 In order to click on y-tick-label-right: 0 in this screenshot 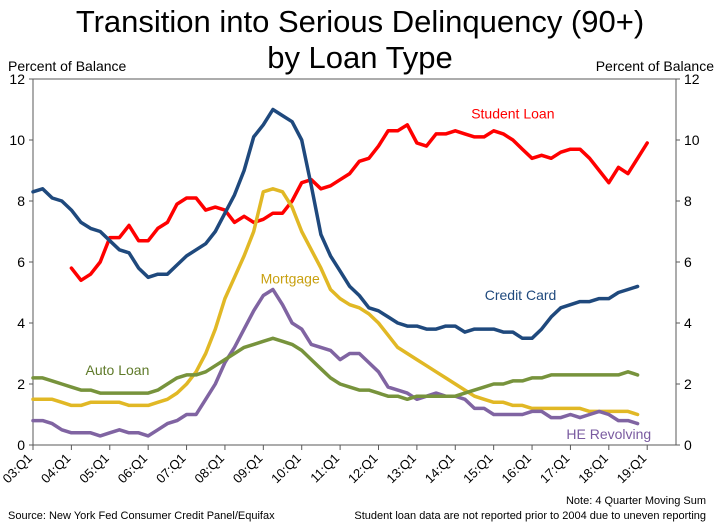, I will do `click(688, 445)`.